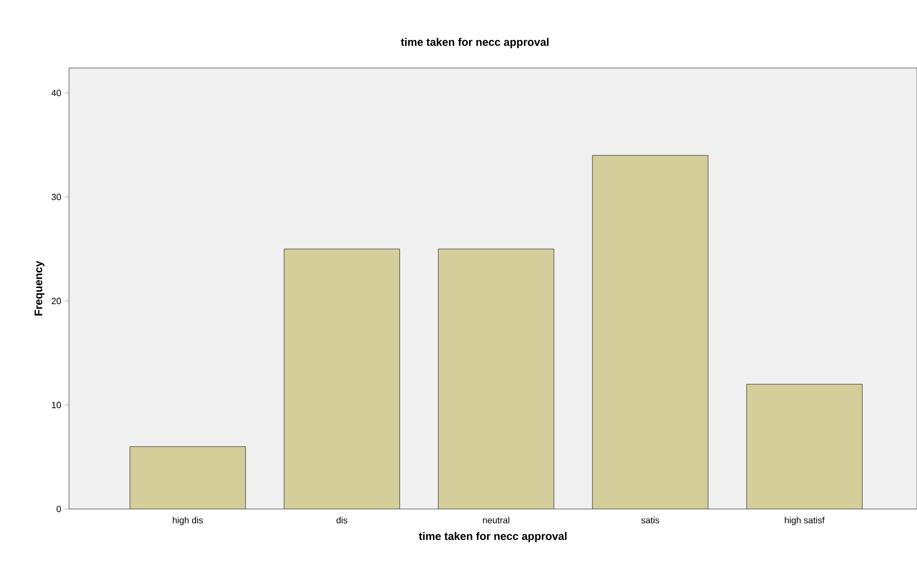  What do you see at coordinates (56, 197) in the screenshot?
I see `y-tick-label: 30` at bounding box center [56, 197].